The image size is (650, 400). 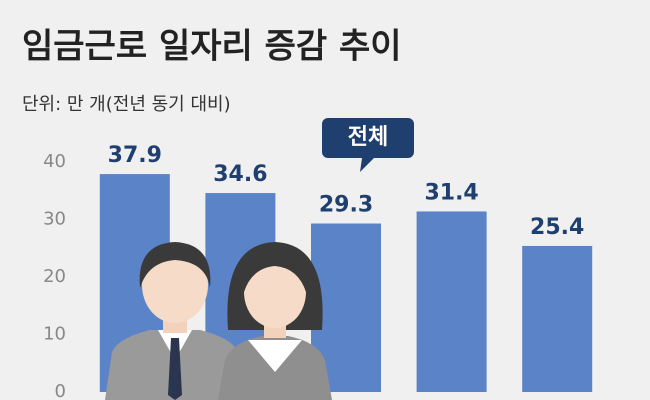 What do you see at coordinates (54, 161) in the screenshot?
I see `y-tick-label: 40` at bounding box center [54, 161].